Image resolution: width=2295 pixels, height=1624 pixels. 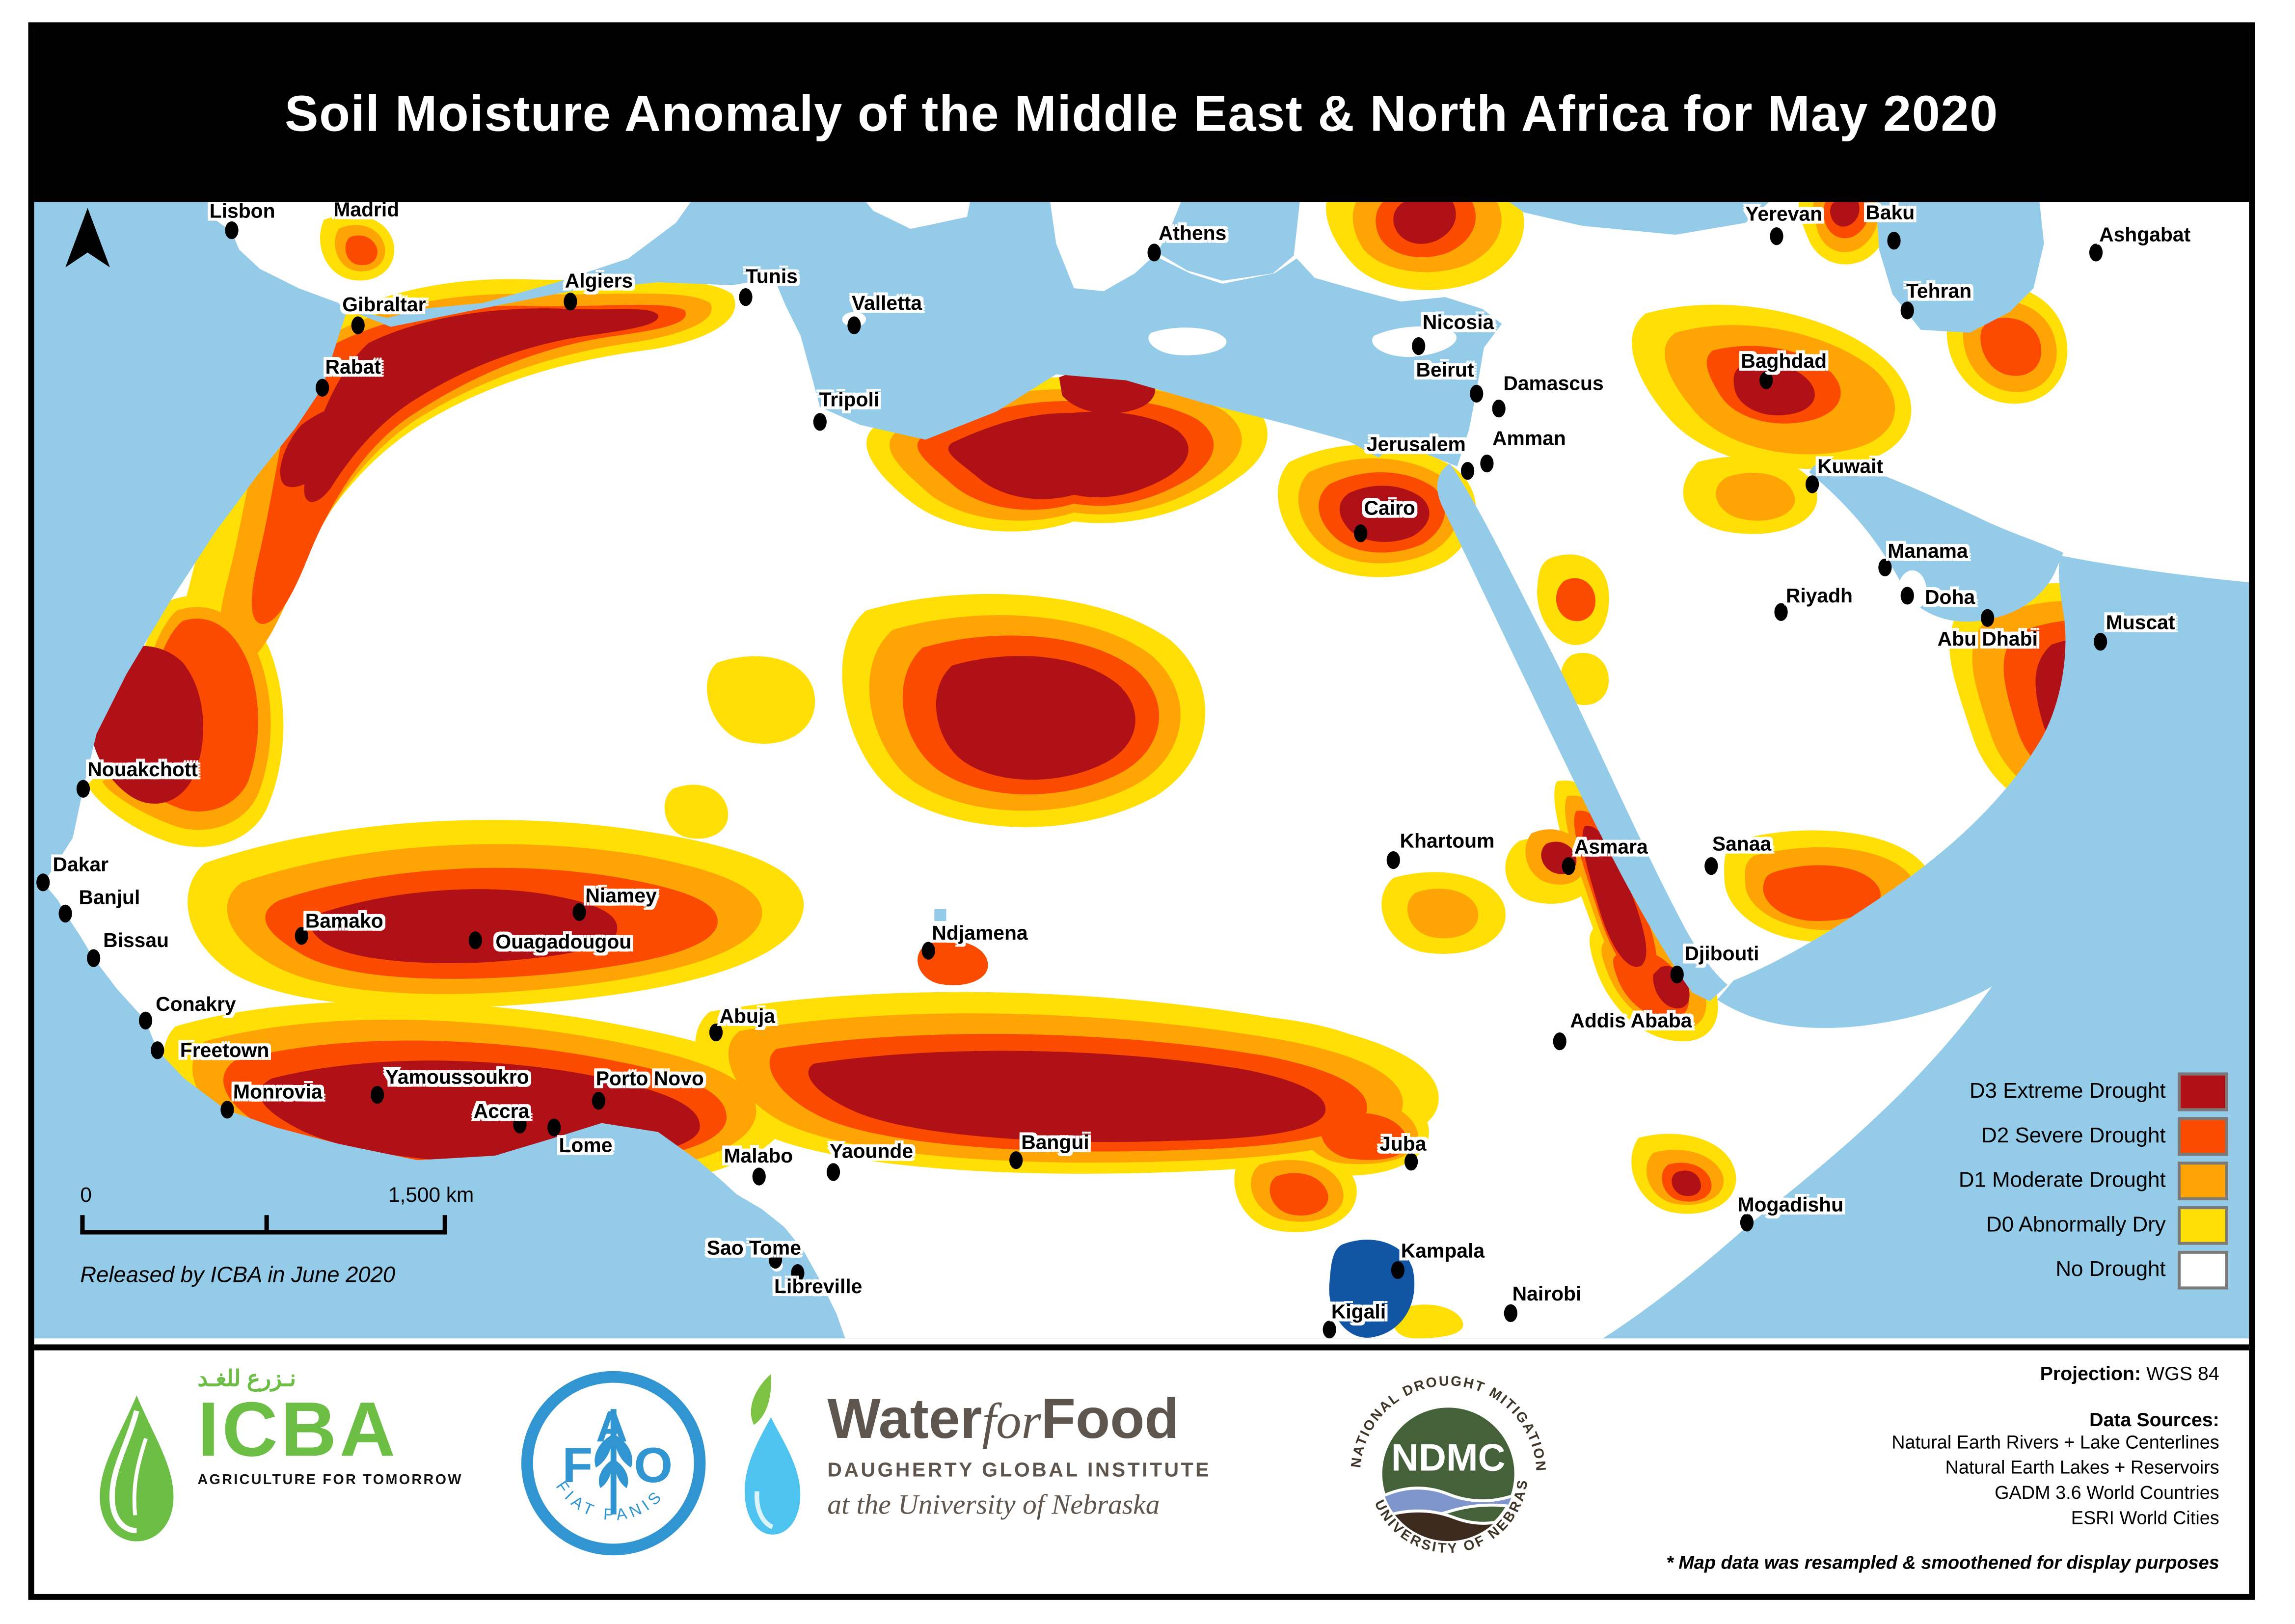 I want to click on city-dot-abuja, so click(x=716, y=1033).